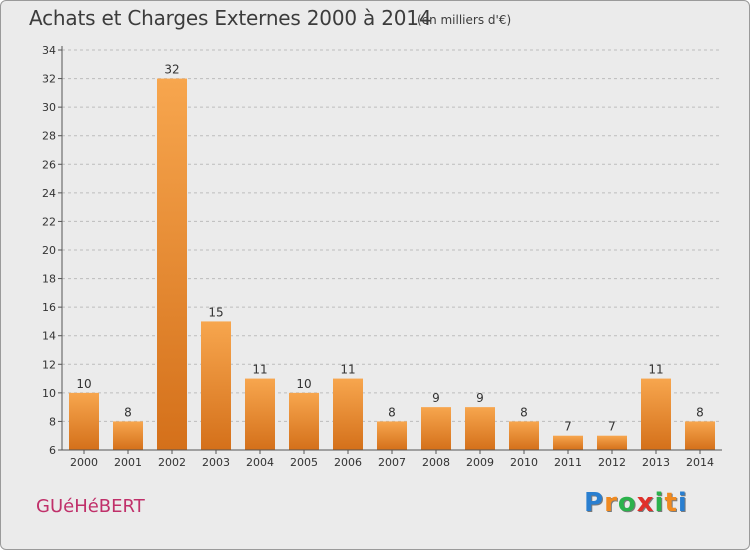  Describe the element at coordinates (260, 462) in the screenshot. I see `x-tick-label: 2004` at that location.